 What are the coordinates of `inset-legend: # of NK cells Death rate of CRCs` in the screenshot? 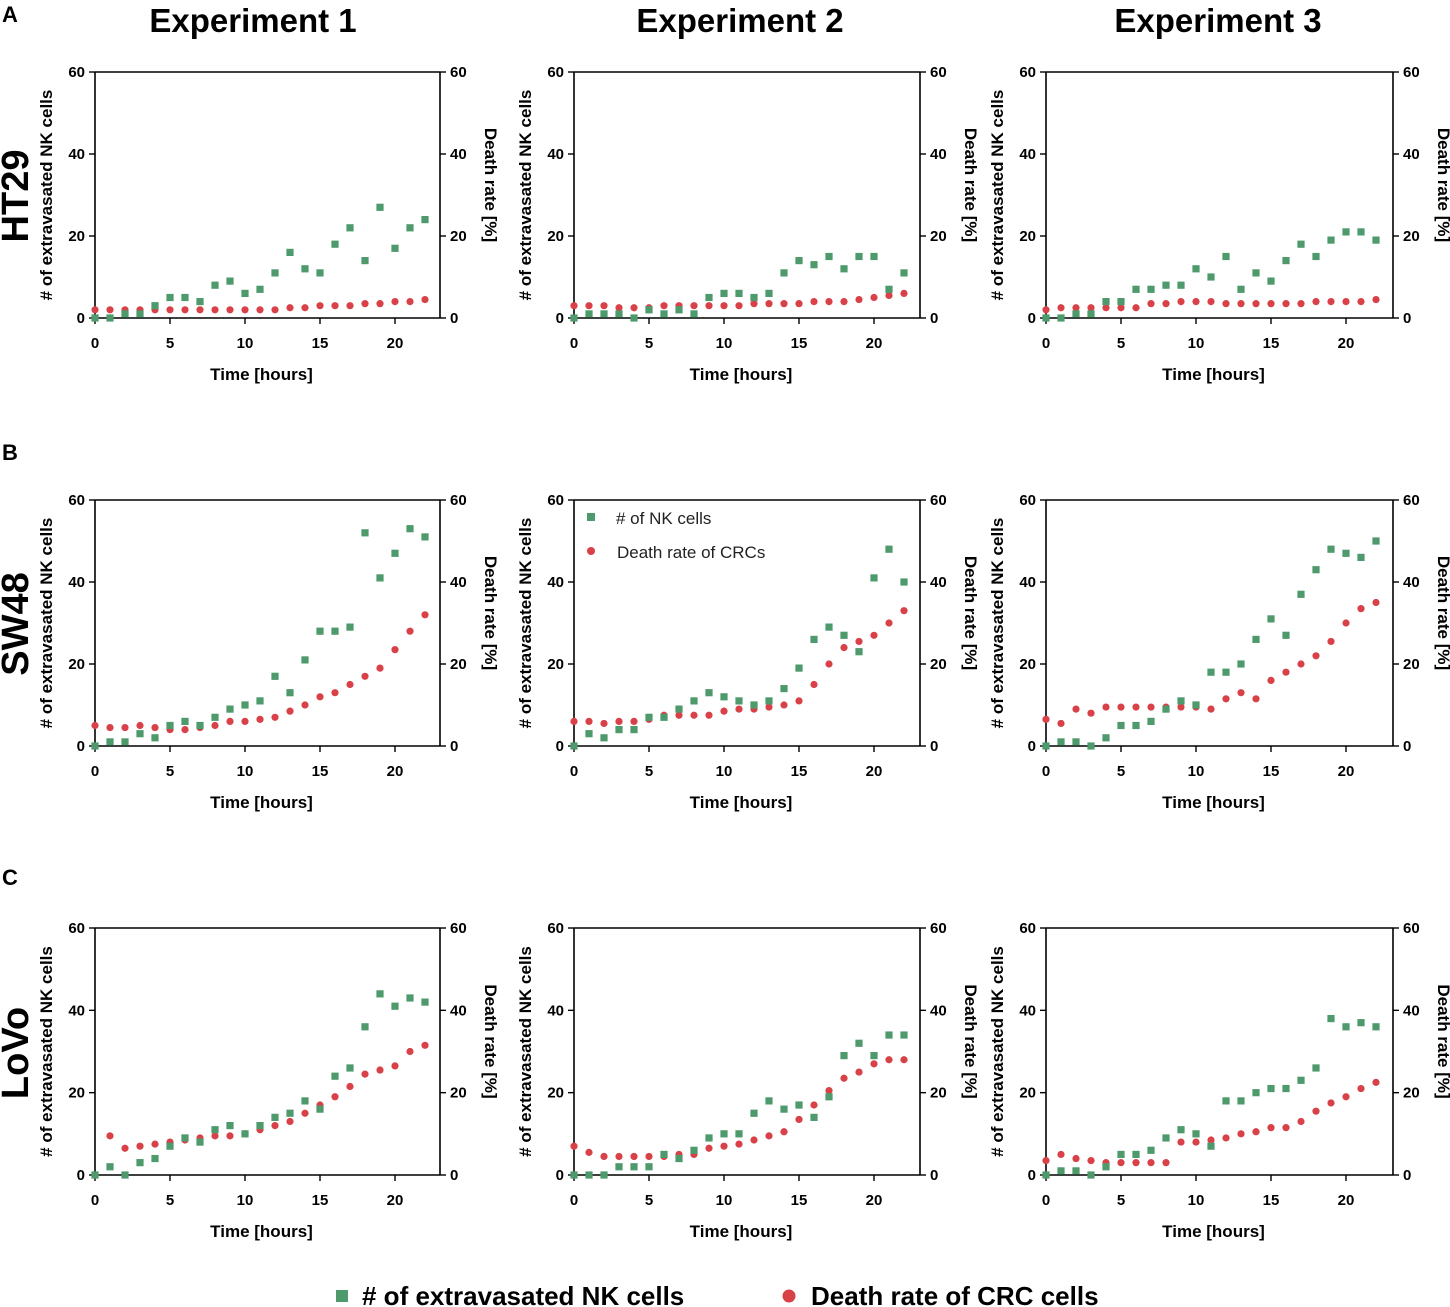 It's located at (676, 535).